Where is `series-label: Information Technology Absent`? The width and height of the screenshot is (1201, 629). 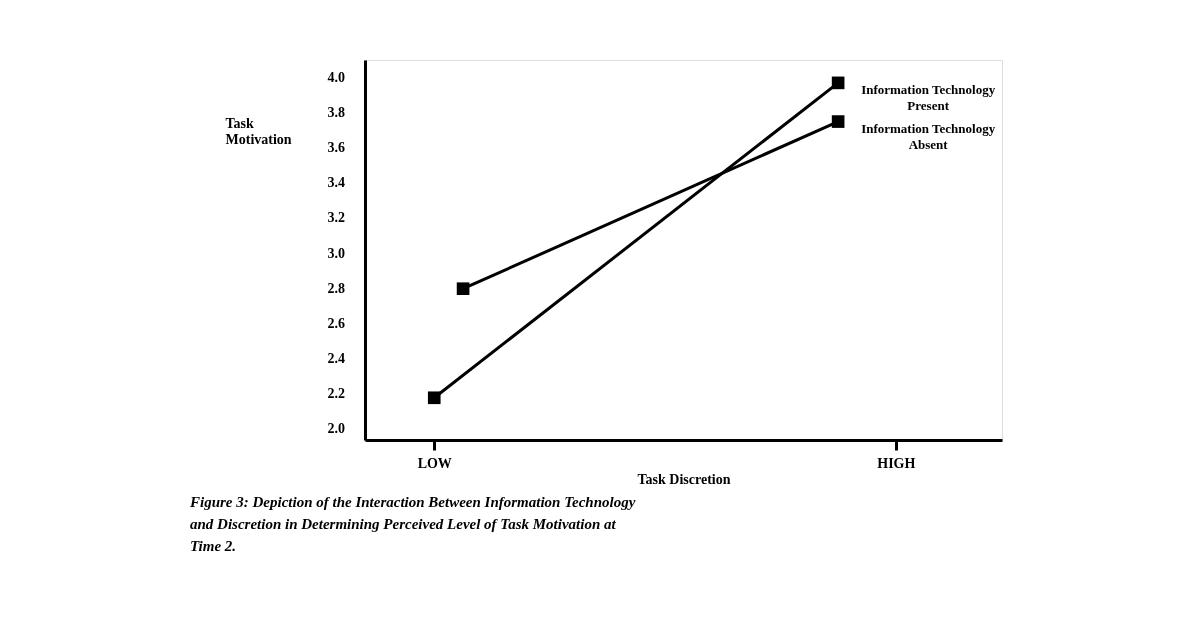 series-label: Information Technology Absent is located at coordinates (928, 136).